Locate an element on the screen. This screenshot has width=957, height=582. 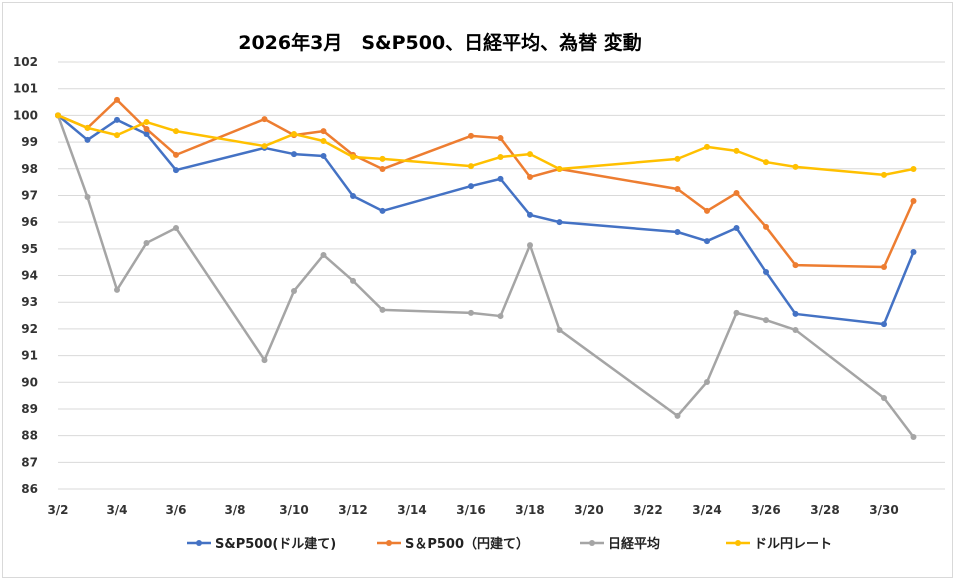
x-tick-label: 3/14 is located at coordinates (411, 510).